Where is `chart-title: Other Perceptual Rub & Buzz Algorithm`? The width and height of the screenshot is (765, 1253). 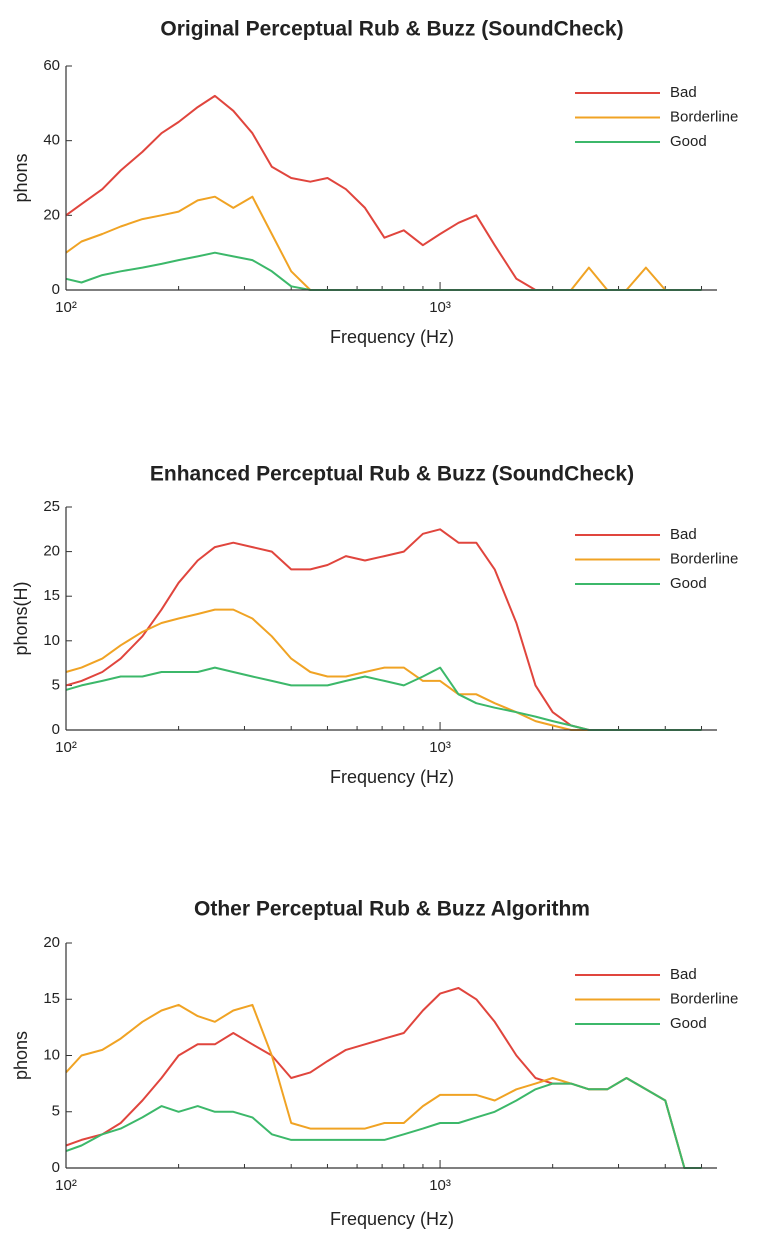 chart-title: Other Perceptual Rub & Buzz Algorithm is located at coordinates (392, 909).